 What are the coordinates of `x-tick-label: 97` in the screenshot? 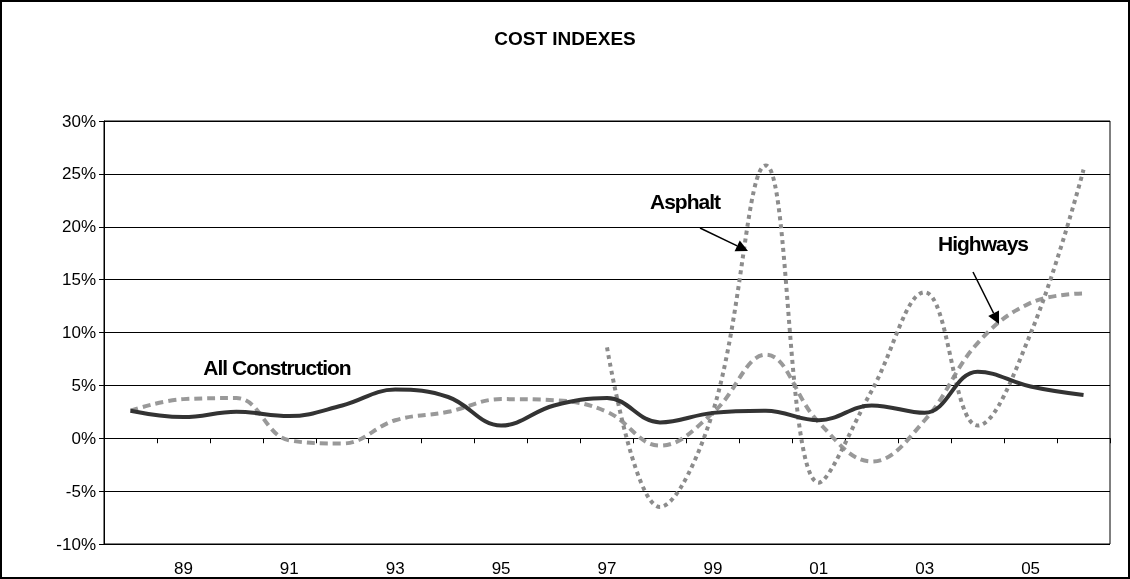 It's located at (607, 568).